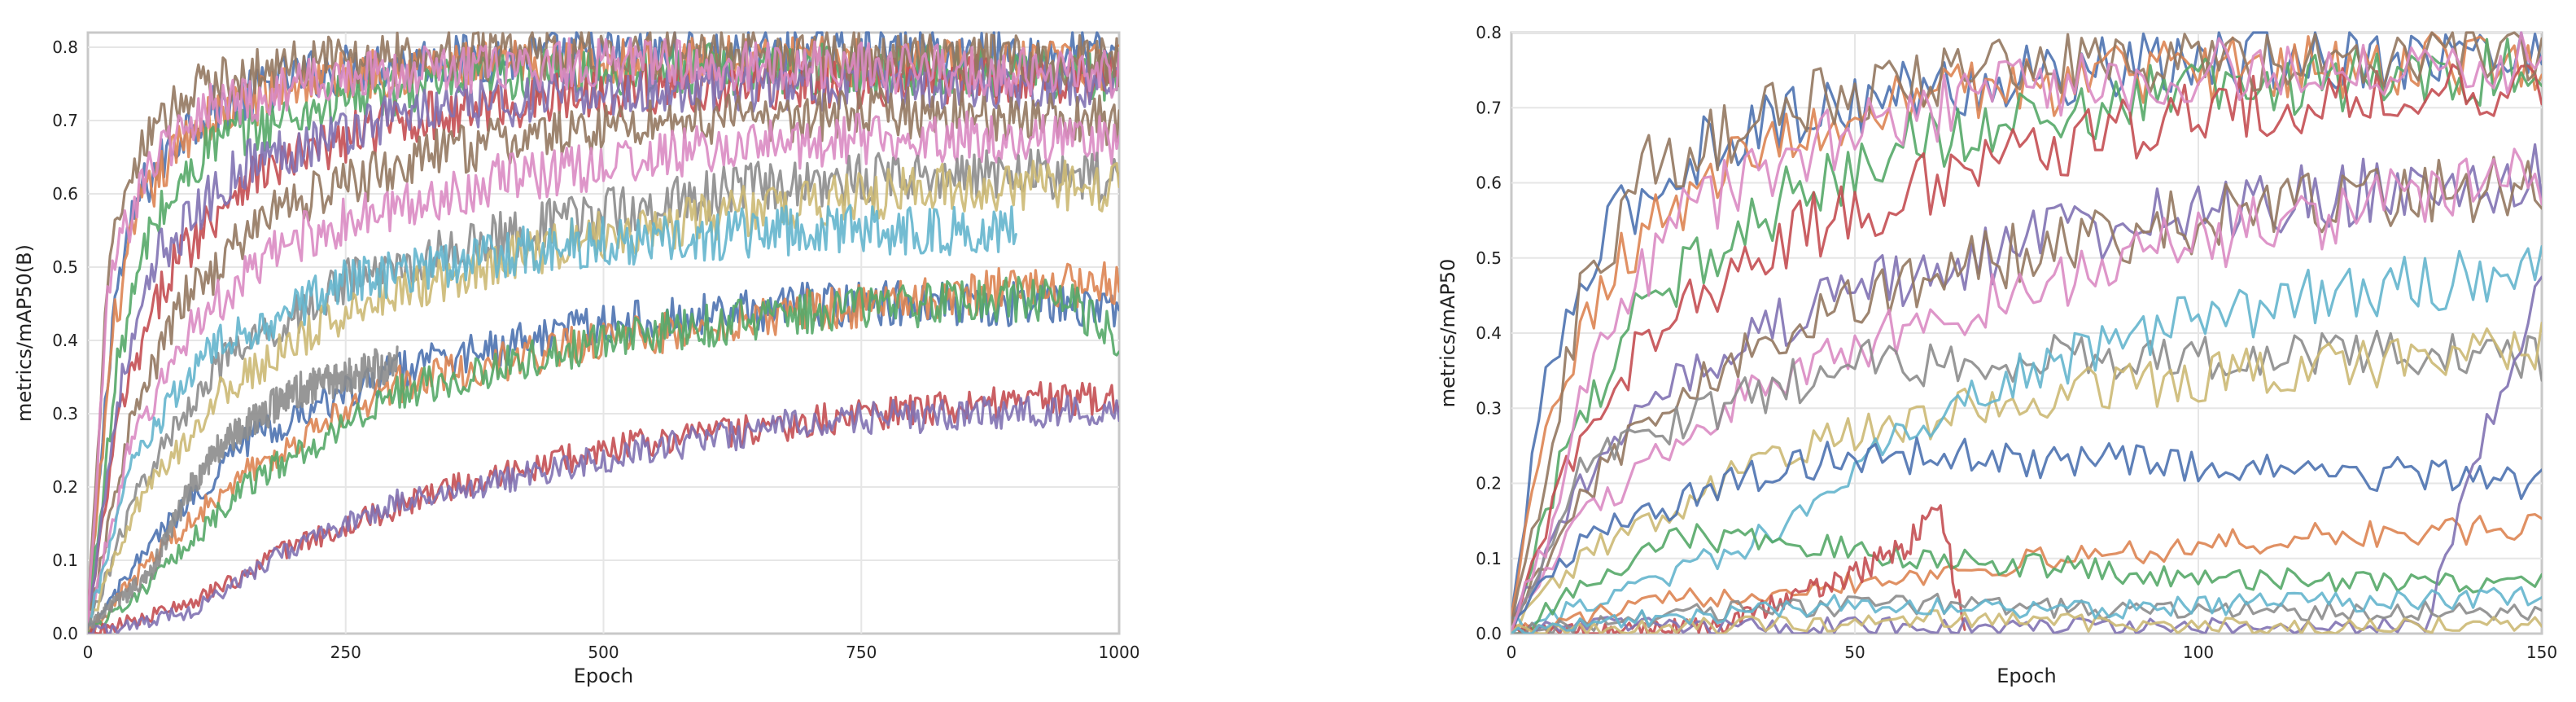 The height and width of the screenshot is (702, 2576). I want to click on x-tick-label: 500, so click(603, 652).